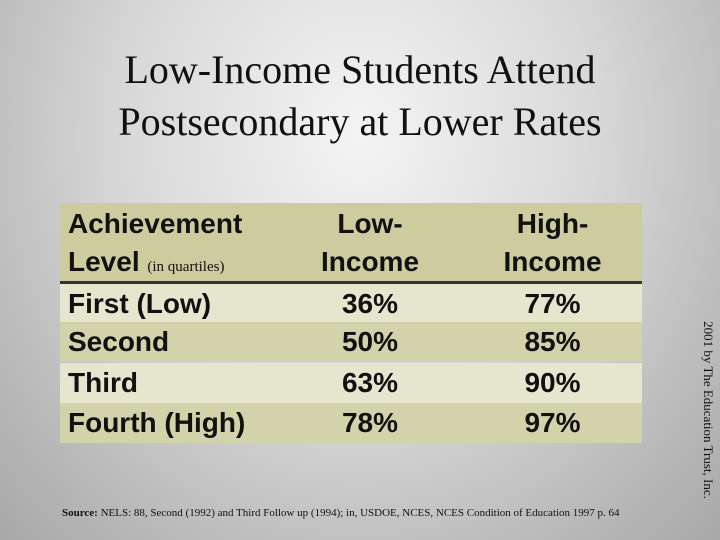 Image resolution: width=720 pixels, height=540 pixels. What do you see at coordinates (552, 242) in the screenshot?
I see `header-high: High-Income` at bounding box center [552, 242].